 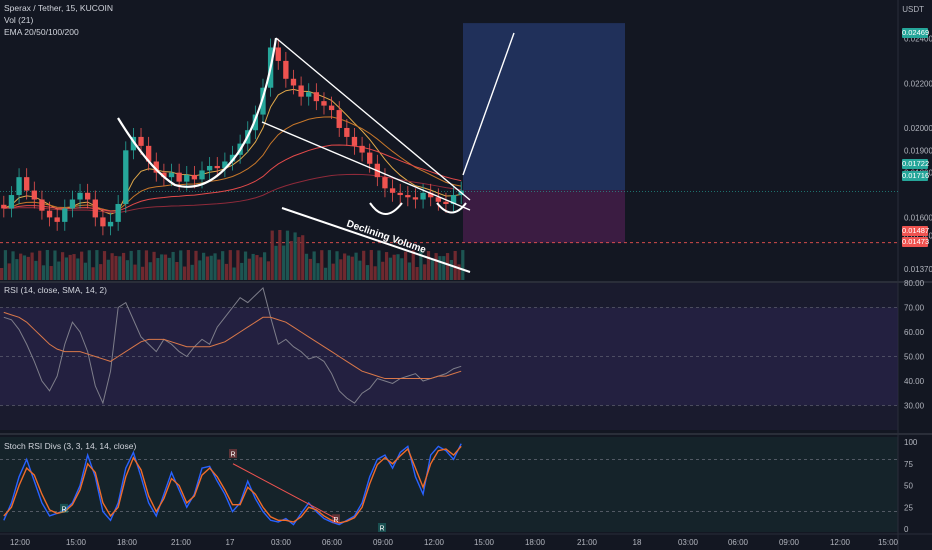 I want to click on stoch-tick-label: 75, so click(x=908, y=464).